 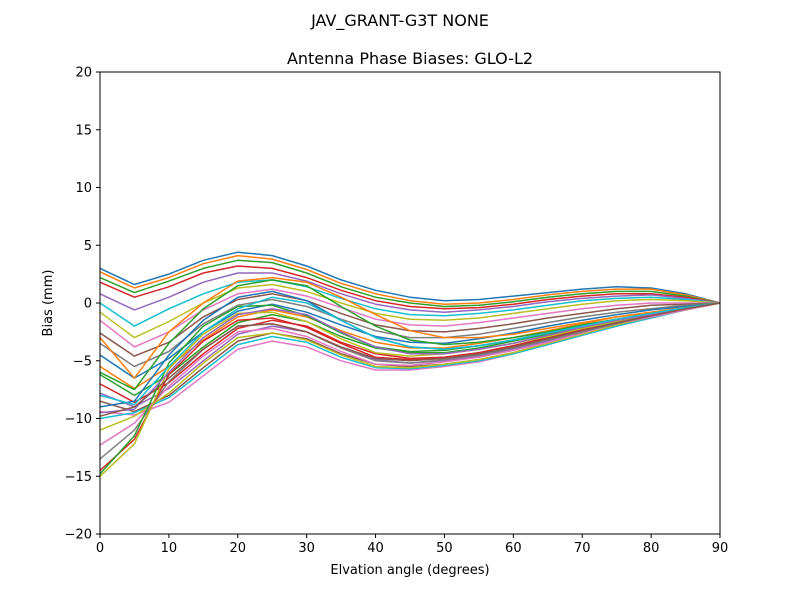 I want to click on x-tick-label: 60, so click(x=513, y=548).